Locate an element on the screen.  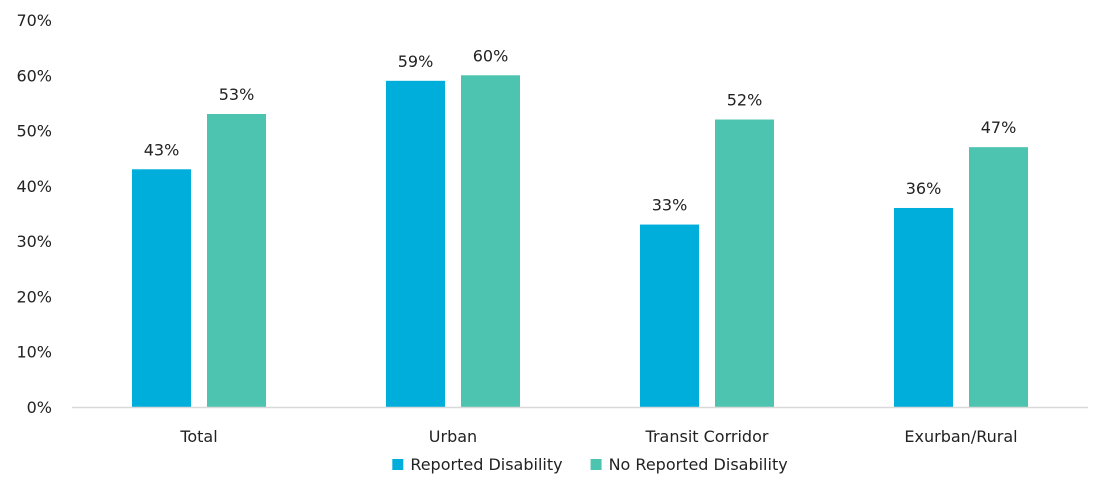
data-label: 47% is located at coordinates (999, 127).